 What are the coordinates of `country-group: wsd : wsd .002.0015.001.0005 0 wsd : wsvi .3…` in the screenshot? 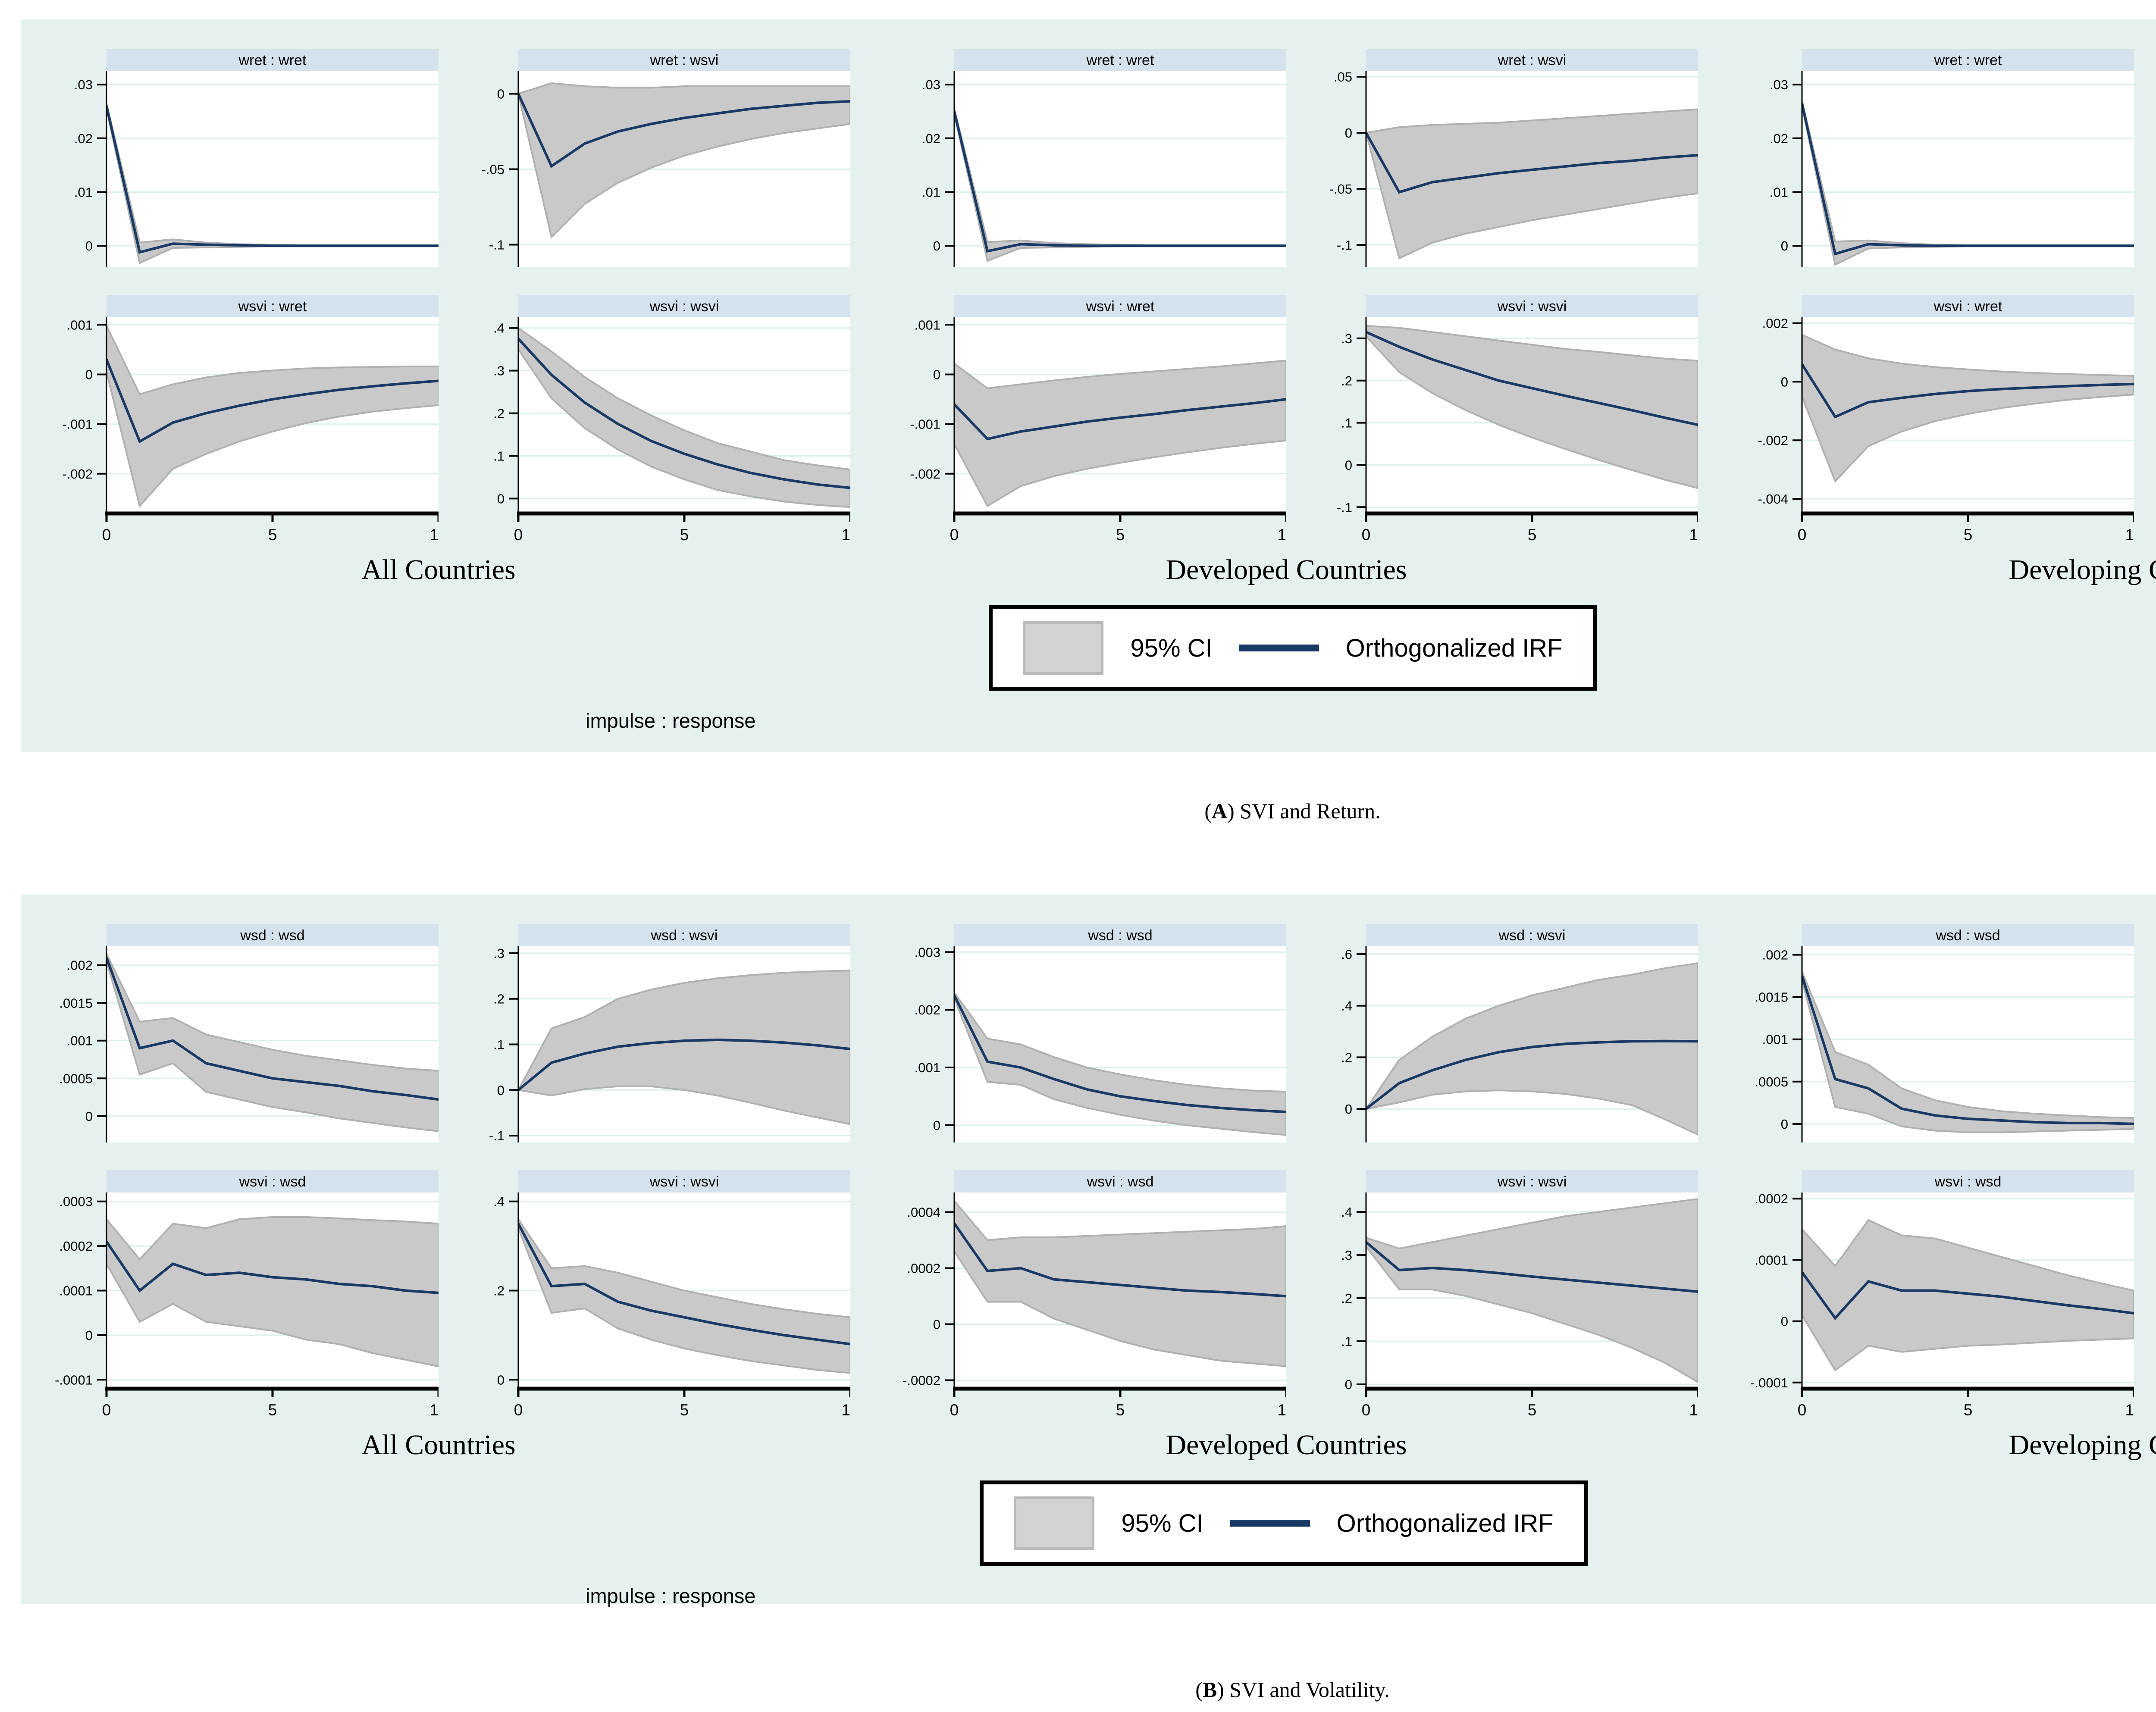 It's located at (438, 1193).